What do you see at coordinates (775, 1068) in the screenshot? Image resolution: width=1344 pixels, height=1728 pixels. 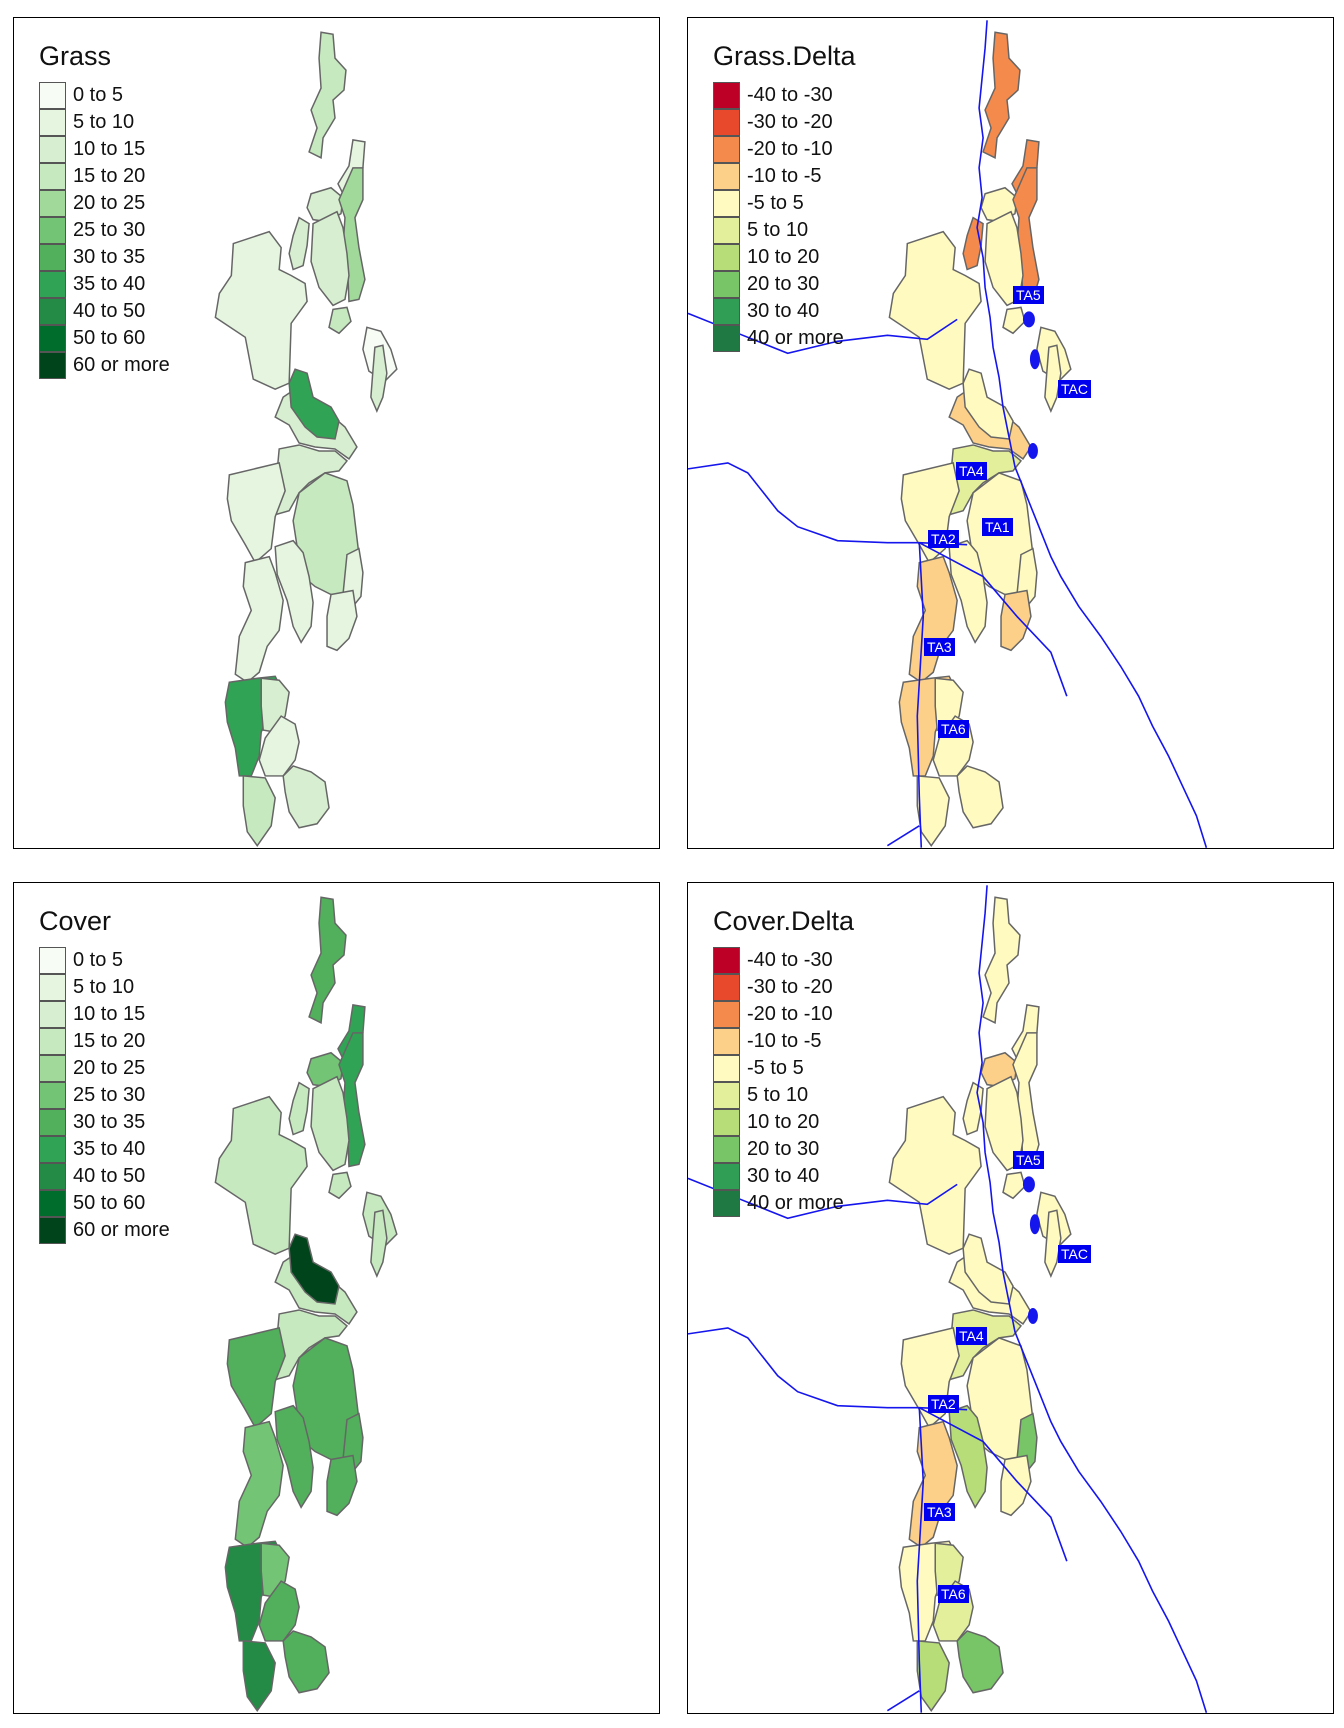 I see `legend-label: -5 to 5` at bounding box center [775, 1068].